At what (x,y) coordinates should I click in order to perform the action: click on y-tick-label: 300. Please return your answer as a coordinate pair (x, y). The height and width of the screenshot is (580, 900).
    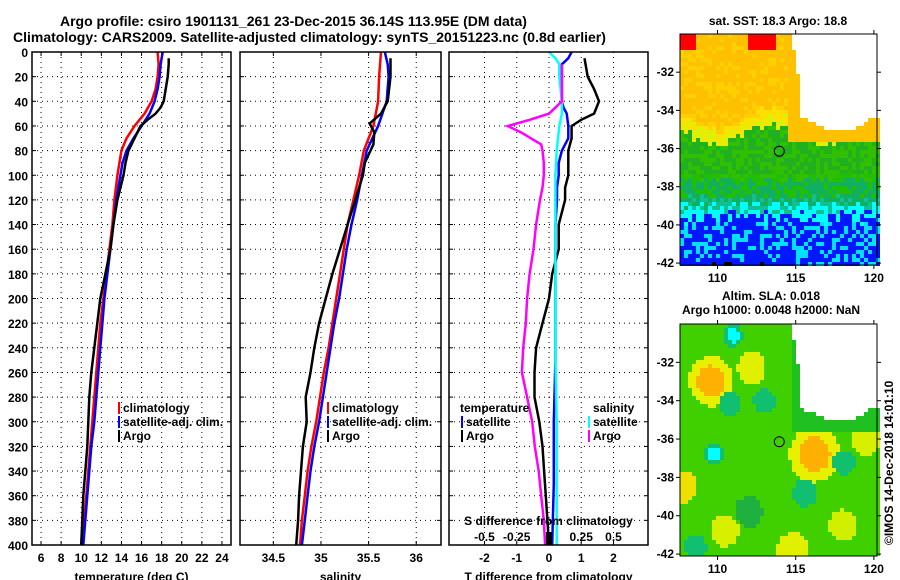
    Looking at the image, I should click on (18, 423).